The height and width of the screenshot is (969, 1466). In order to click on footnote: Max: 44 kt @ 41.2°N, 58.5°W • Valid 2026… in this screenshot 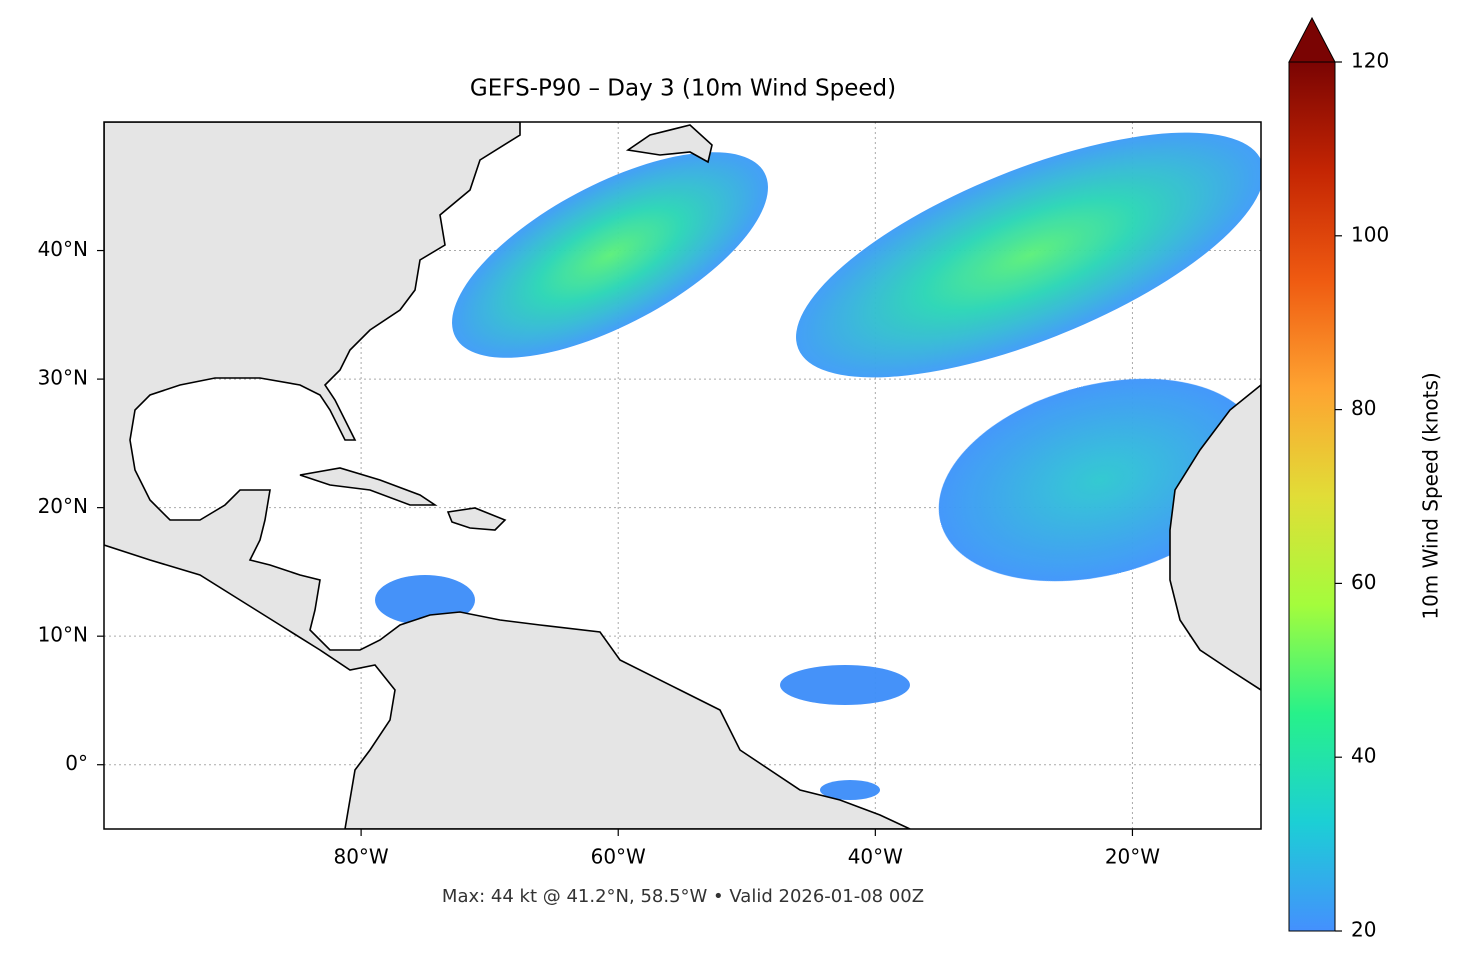, I will do `click(683, 896)`.